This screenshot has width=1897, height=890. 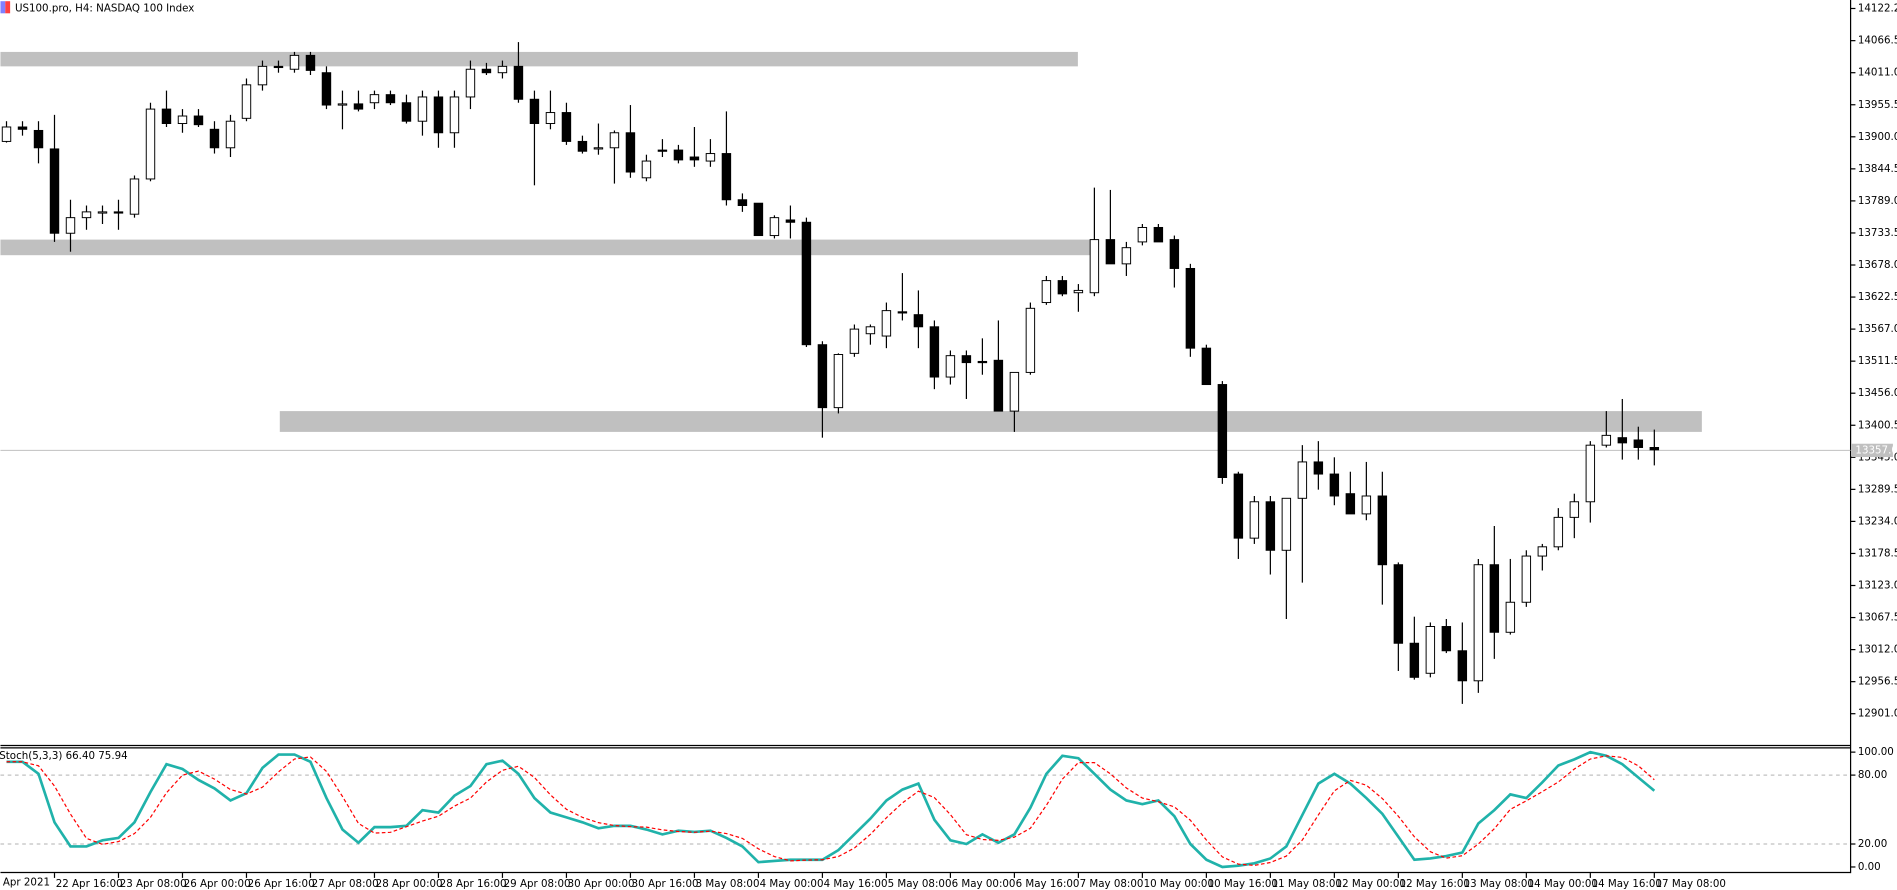 What do you see at coordinates (473, 884) in the screenshot?
I see `x-tick-label: 28 Apr 16:00` at bounding box center [473, 884].